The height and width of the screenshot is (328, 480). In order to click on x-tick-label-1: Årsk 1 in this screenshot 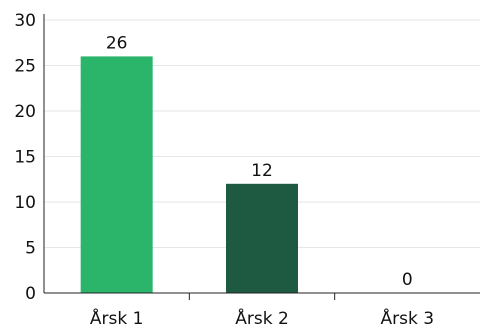, I will do `click(117, 317)`.